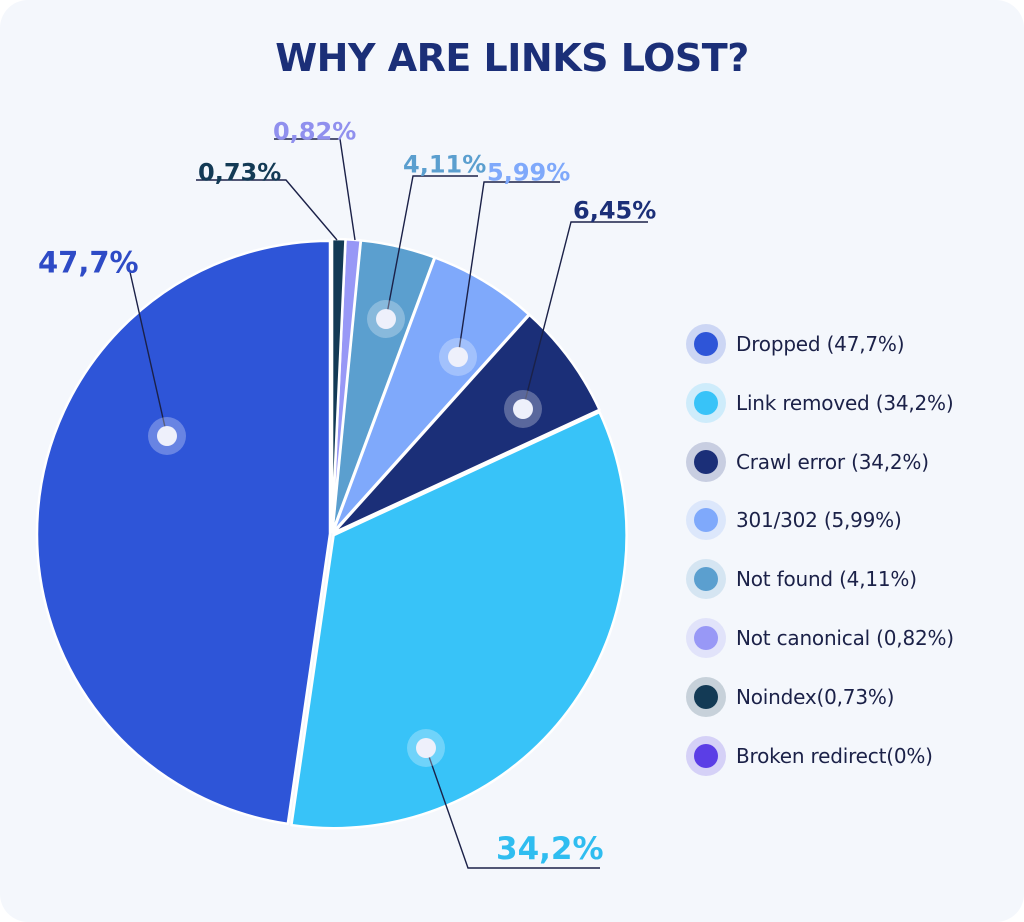 Image resolution: width=1024 pixels, height=922 pixels. Describe the element at coordinates (834, 755) in the screenshot. I see `legend-label: Broken redirect(0%)` at that location.